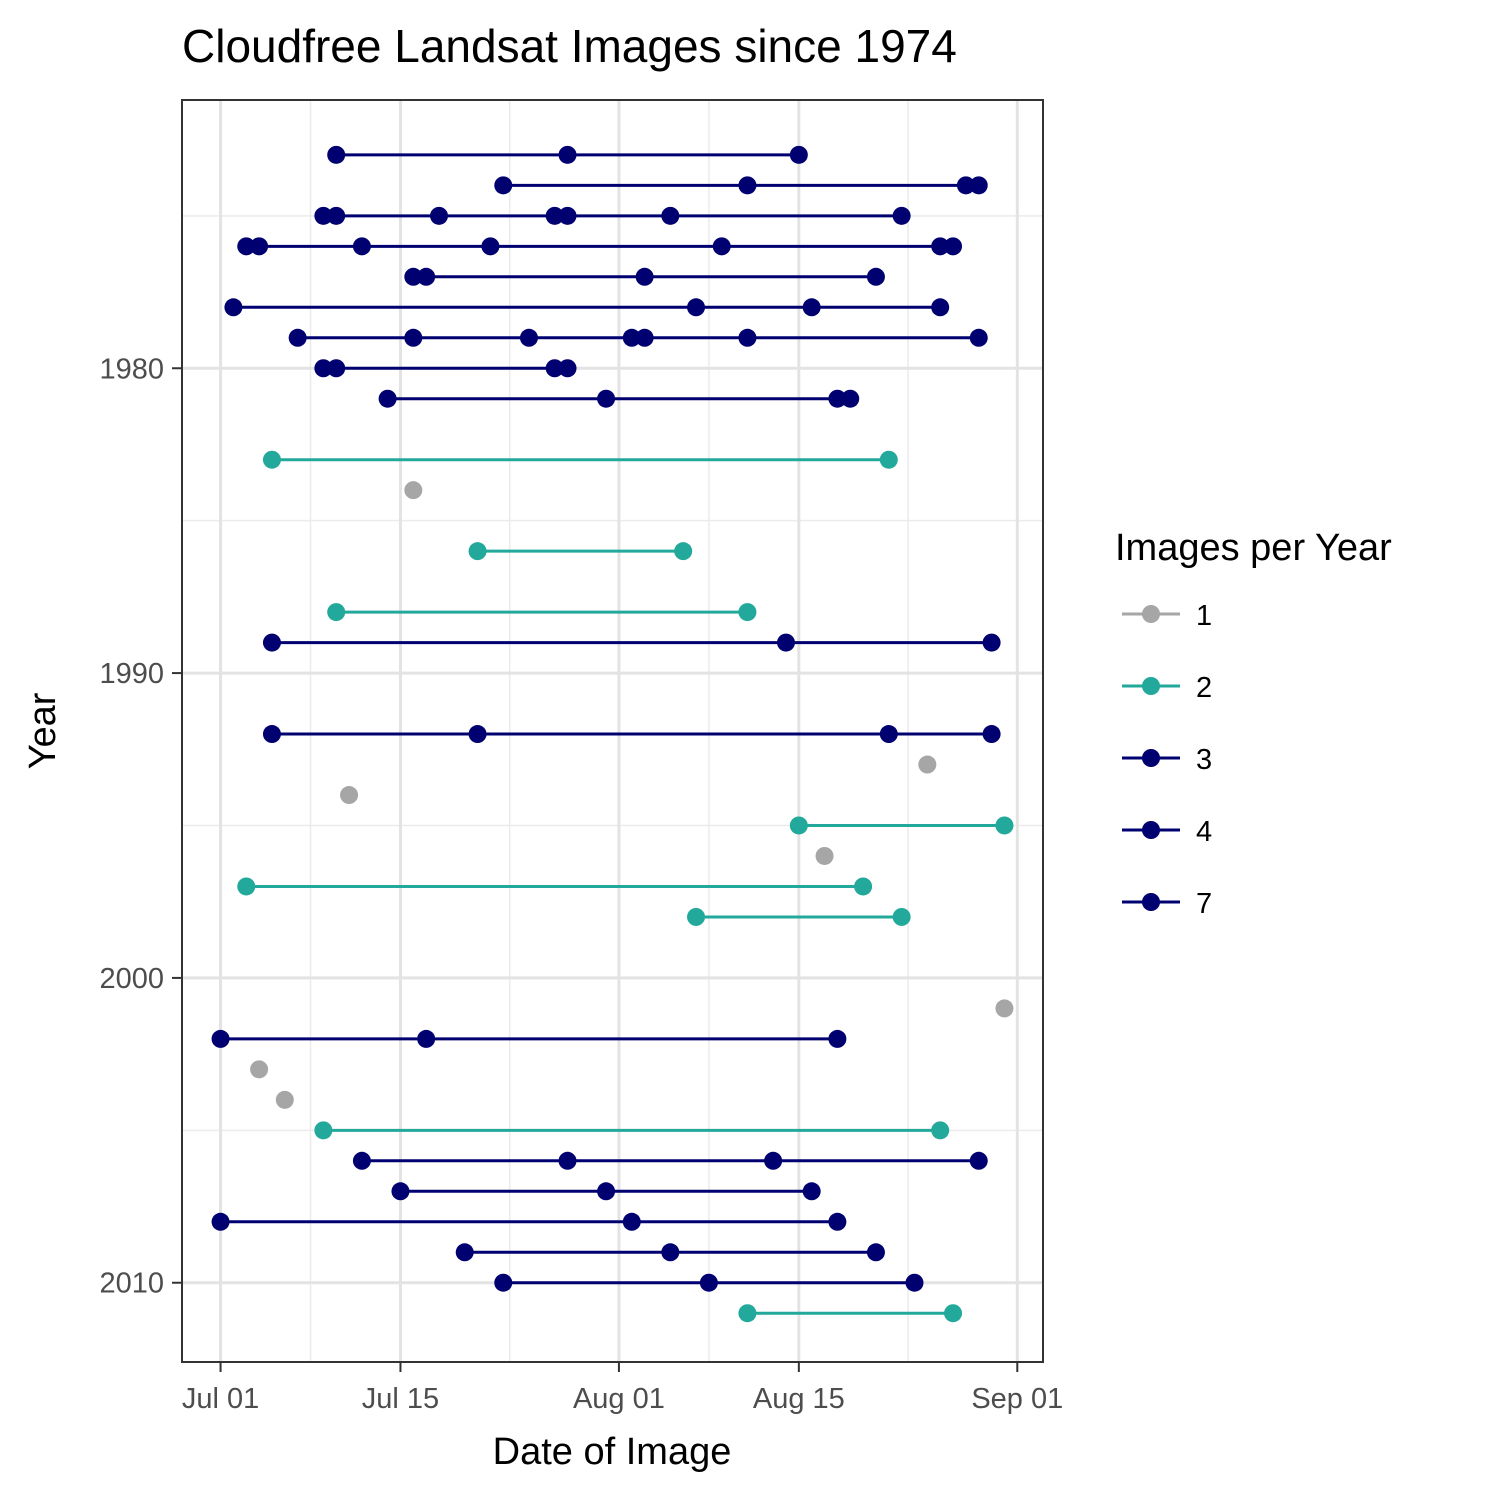 This screenshot has width=1500, height=1500. Describe the element at coordinates (1167, 904) in the screenshot. I see `legend-entry-7: 7` at that location.